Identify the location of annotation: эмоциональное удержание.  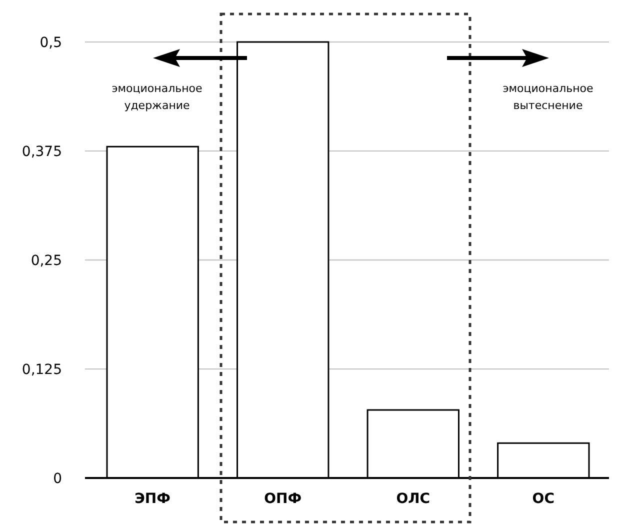
(157, 97).